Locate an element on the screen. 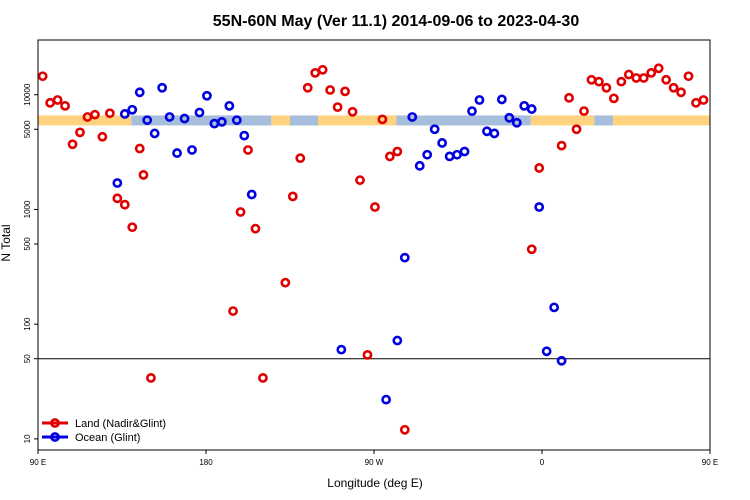 Image resolution: width=750 pixels, height=500 pixels. x-tick-label: 180 is located at coordinates (206, 462).